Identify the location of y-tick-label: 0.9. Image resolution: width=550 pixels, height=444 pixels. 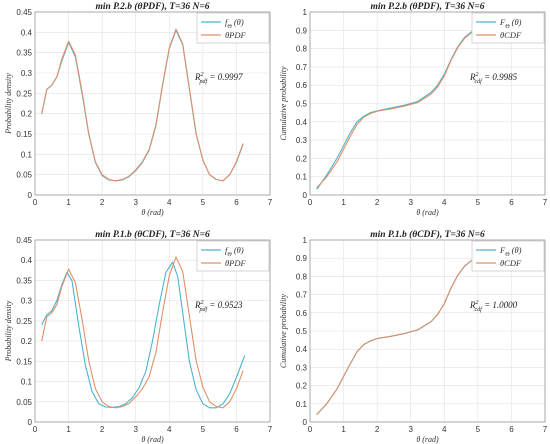
(302, 30).